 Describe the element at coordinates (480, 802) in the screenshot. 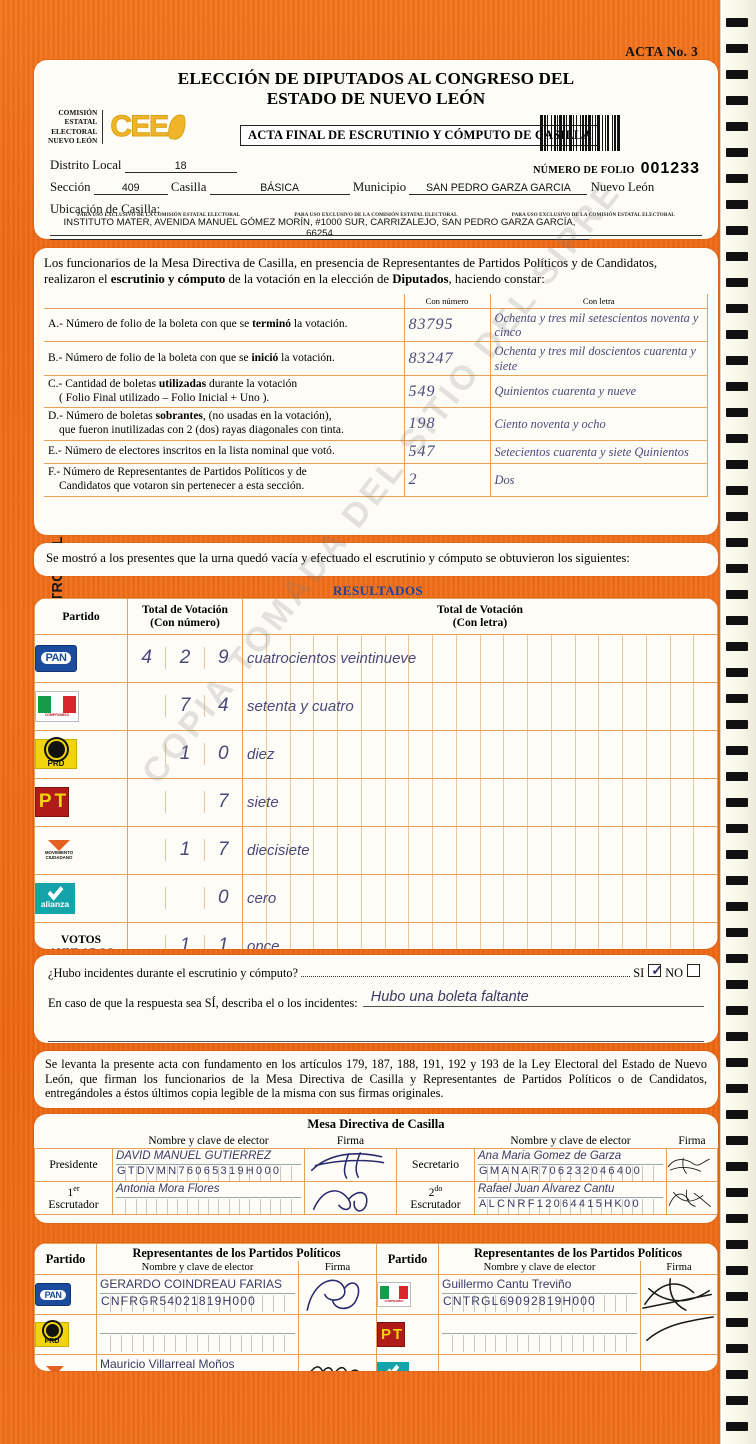

I see `pt-votes-letra: siete` at that location.